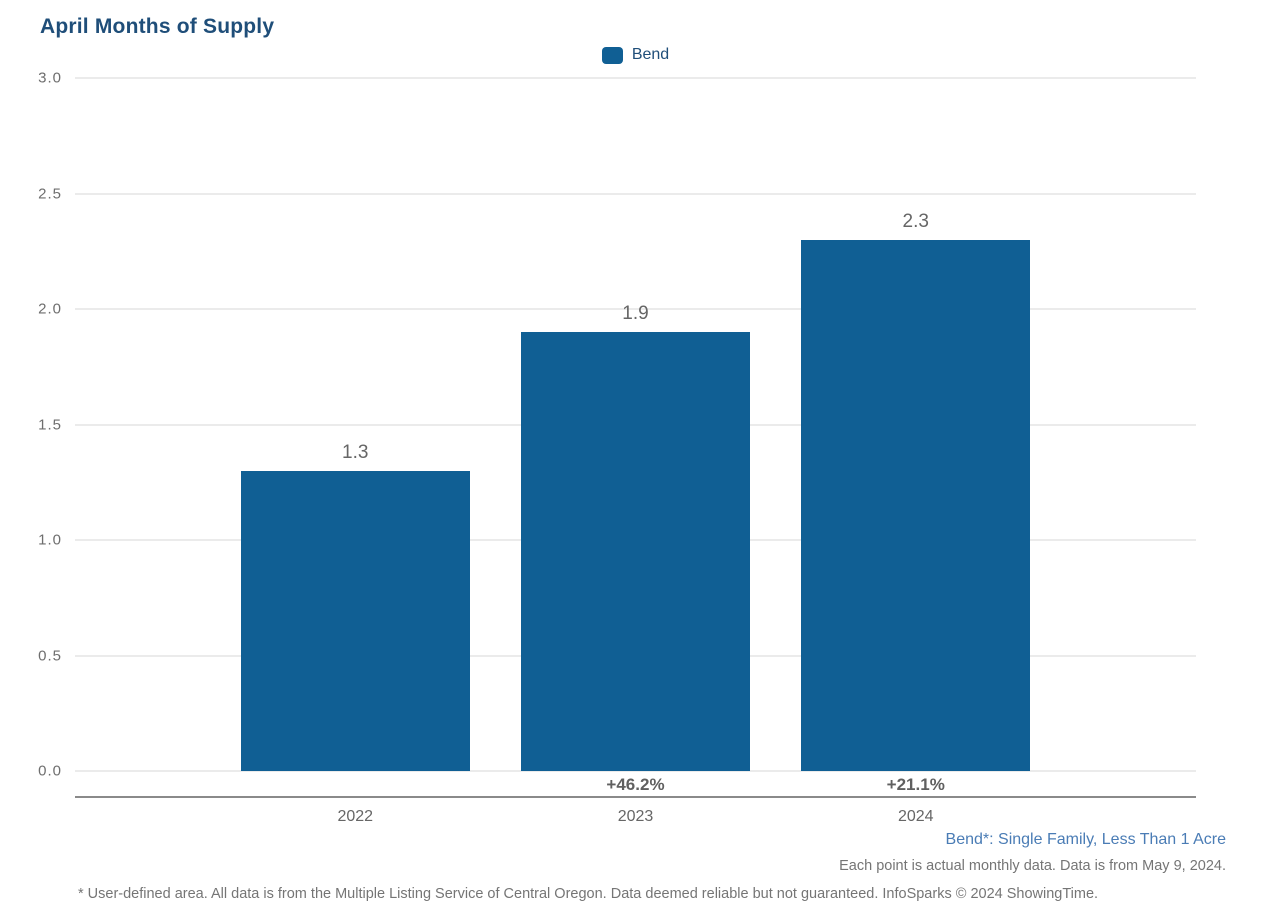 Image resolution: width=1267 pixels, height=922 pixels. What do you see at coordinates (355, 452) in the screenshot?
I see `bar-value-label: 1.3` at bounding box center [355, 452].